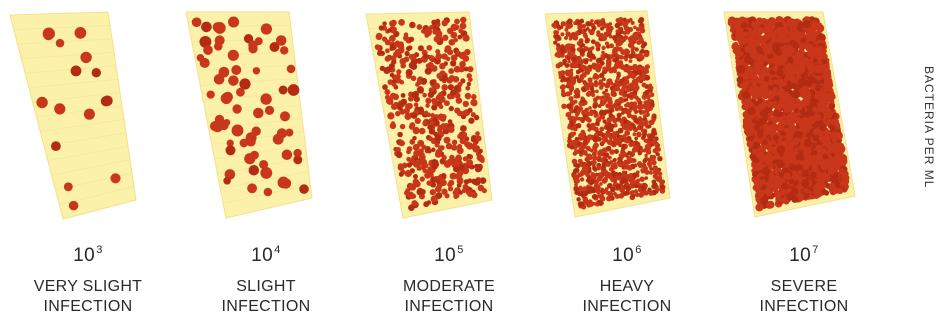 This screenshot has height=323, width=938. What do you see at coordinates (627, 255) in the screenshot?
I see `concentration-label: 106` at bounding box center [627, 255].